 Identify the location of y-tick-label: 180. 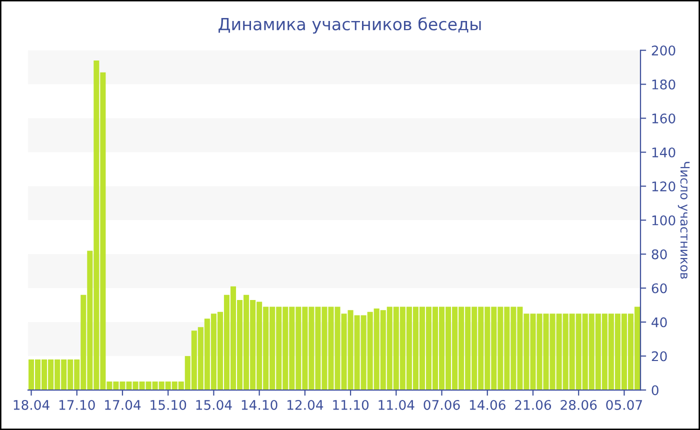
(664, 85).